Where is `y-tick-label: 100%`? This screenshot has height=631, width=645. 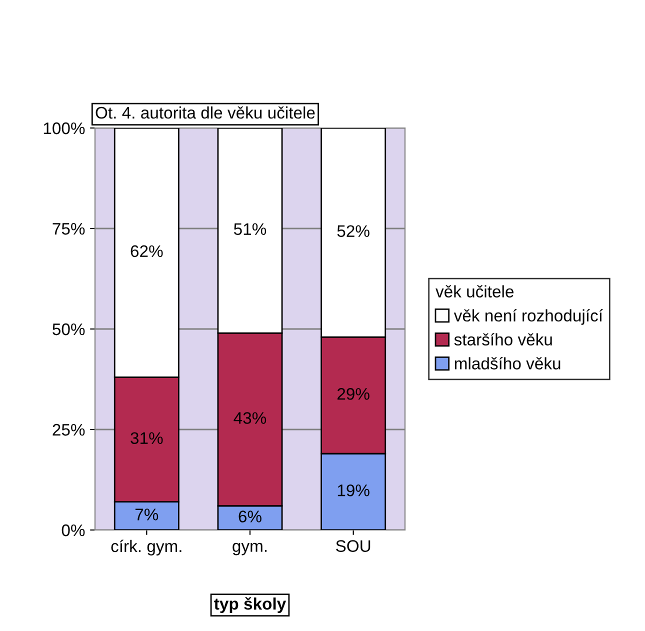
y-tick-label: 100% is located at coordinates (64, 128).